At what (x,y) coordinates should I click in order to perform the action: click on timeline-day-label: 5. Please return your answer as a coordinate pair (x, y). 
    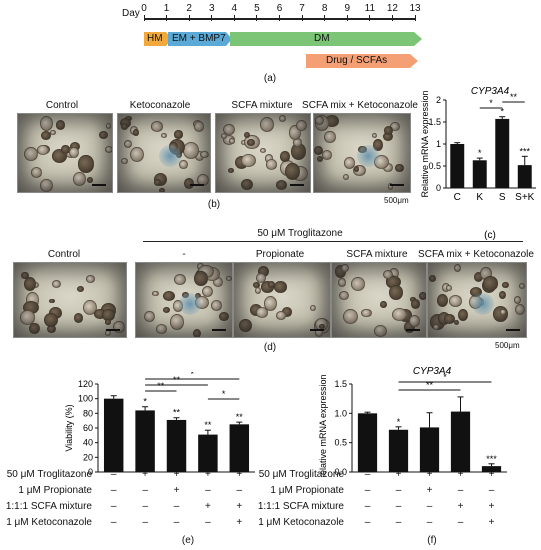
    Looking at the image, I should click on (257, 8).